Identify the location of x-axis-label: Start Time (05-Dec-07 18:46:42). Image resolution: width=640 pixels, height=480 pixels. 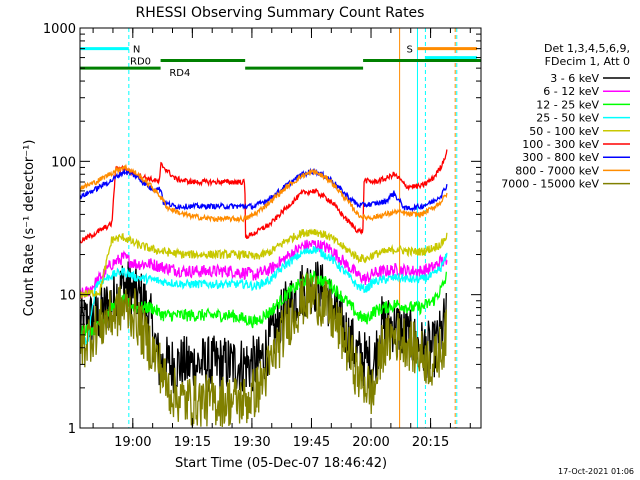
(281, 463).